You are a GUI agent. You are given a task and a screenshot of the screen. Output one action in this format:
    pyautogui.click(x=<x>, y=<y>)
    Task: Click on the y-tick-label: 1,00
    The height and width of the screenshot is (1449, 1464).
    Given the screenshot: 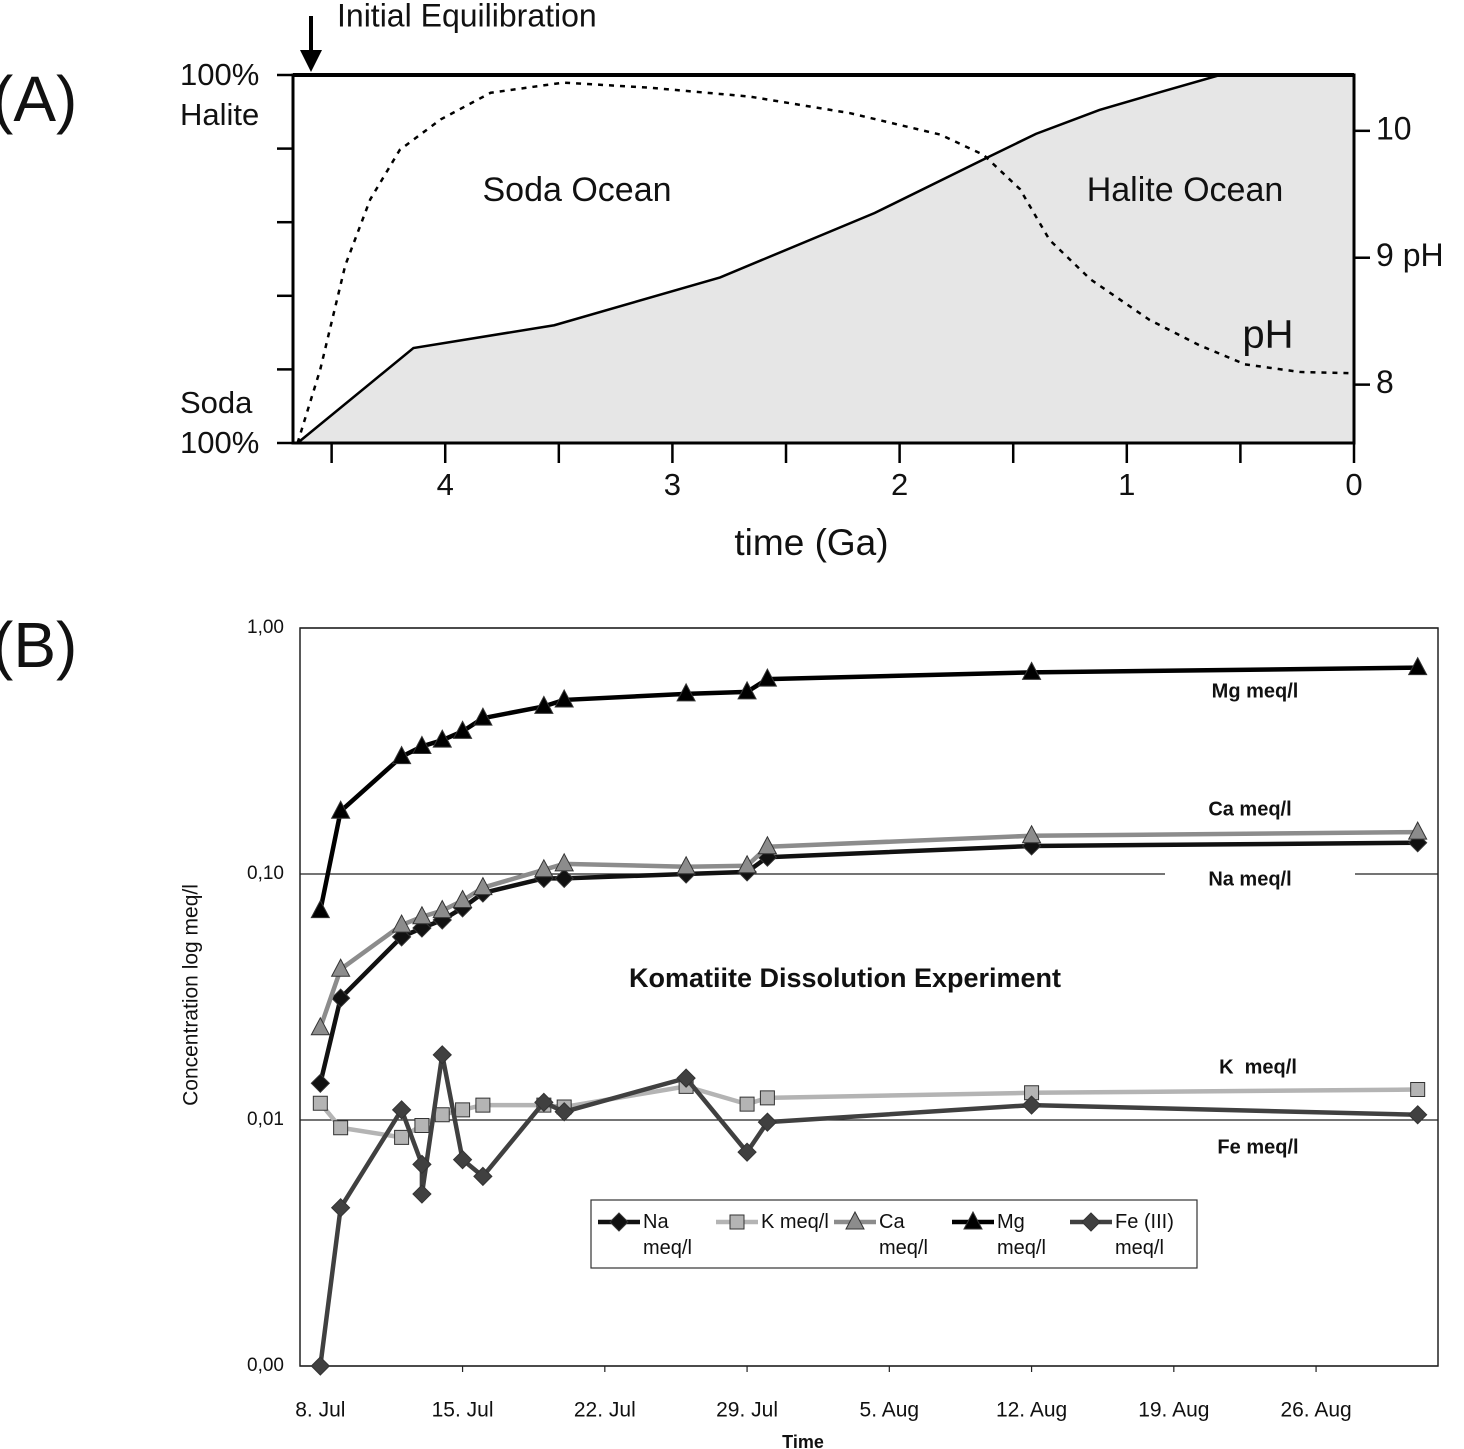 What is the action you would take?
    pyautogui.click(x=265, y=627)
    